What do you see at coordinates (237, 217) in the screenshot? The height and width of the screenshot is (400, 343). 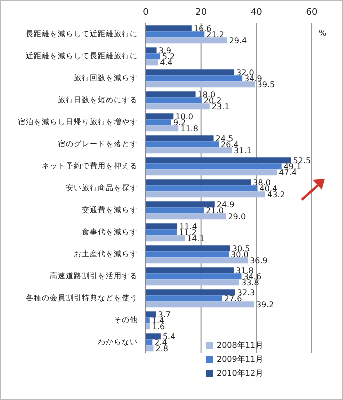 I see `data-label: 29.0` at bounding box center [237, 217].